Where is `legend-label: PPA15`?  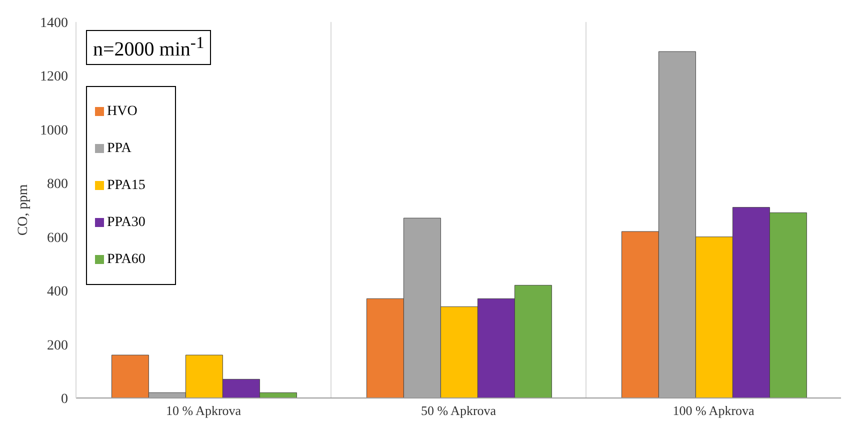
legend-label: PPA15 is located at coordinates (126, 186).